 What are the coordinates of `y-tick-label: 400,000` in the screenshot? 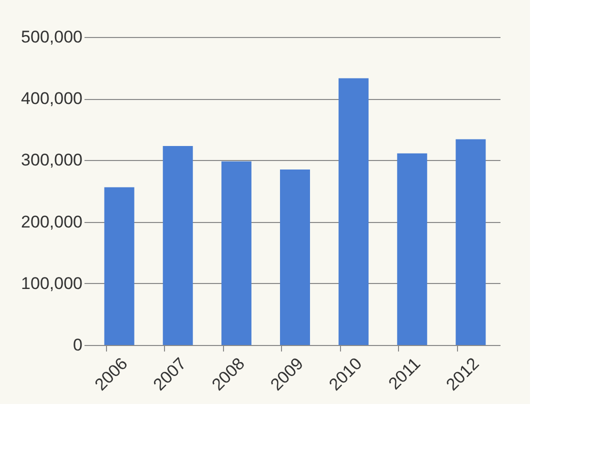 It's located at (51, 98).